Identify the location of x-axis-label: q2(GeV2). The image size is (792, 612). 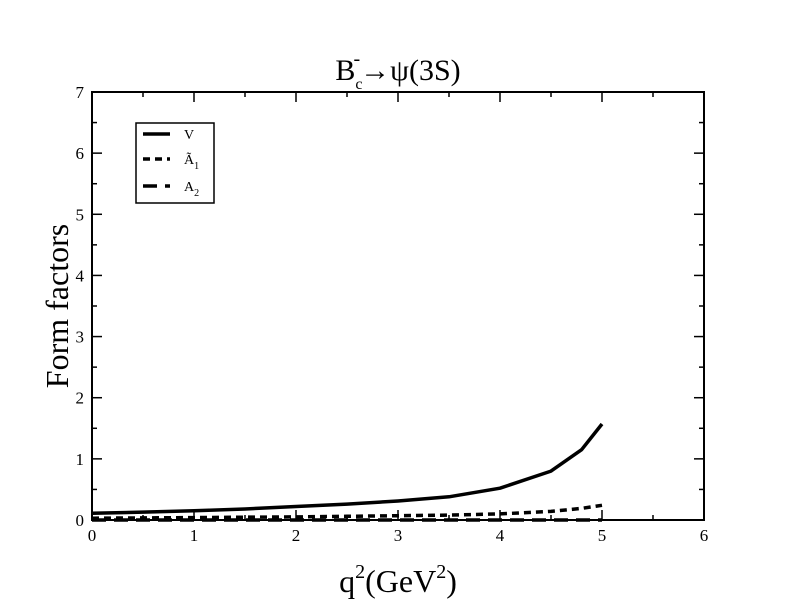
(398, 580).